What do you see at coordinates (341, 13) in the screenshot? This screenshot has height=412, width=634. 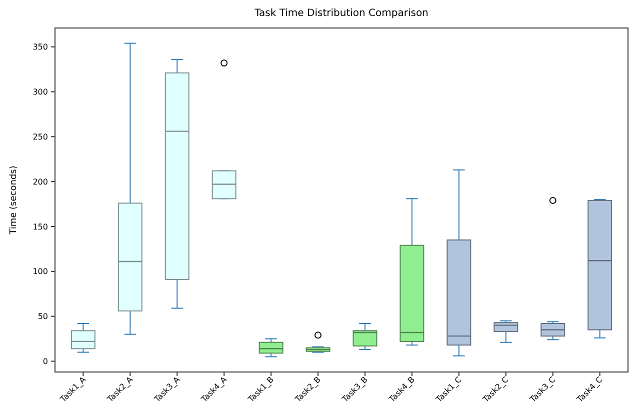 I see `chart-title: Task Time Distribution Comparison` at bounding box center [341, 13].